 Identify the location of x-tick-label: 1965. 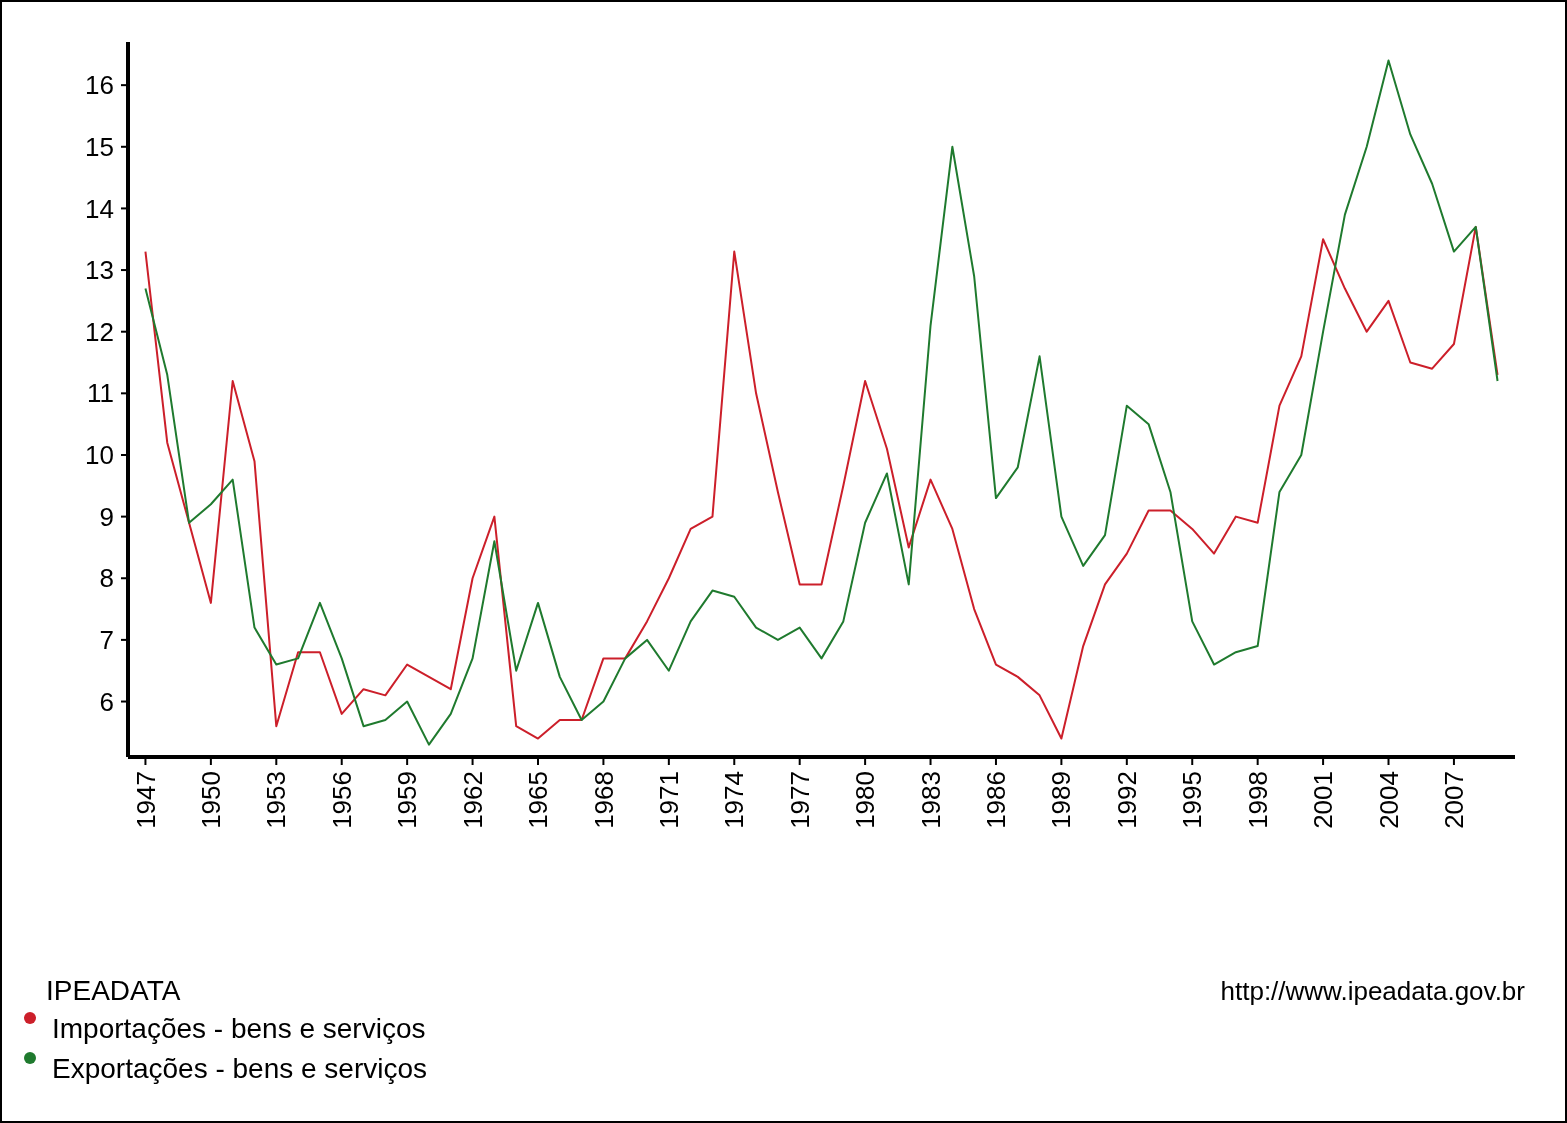
(538, 800).